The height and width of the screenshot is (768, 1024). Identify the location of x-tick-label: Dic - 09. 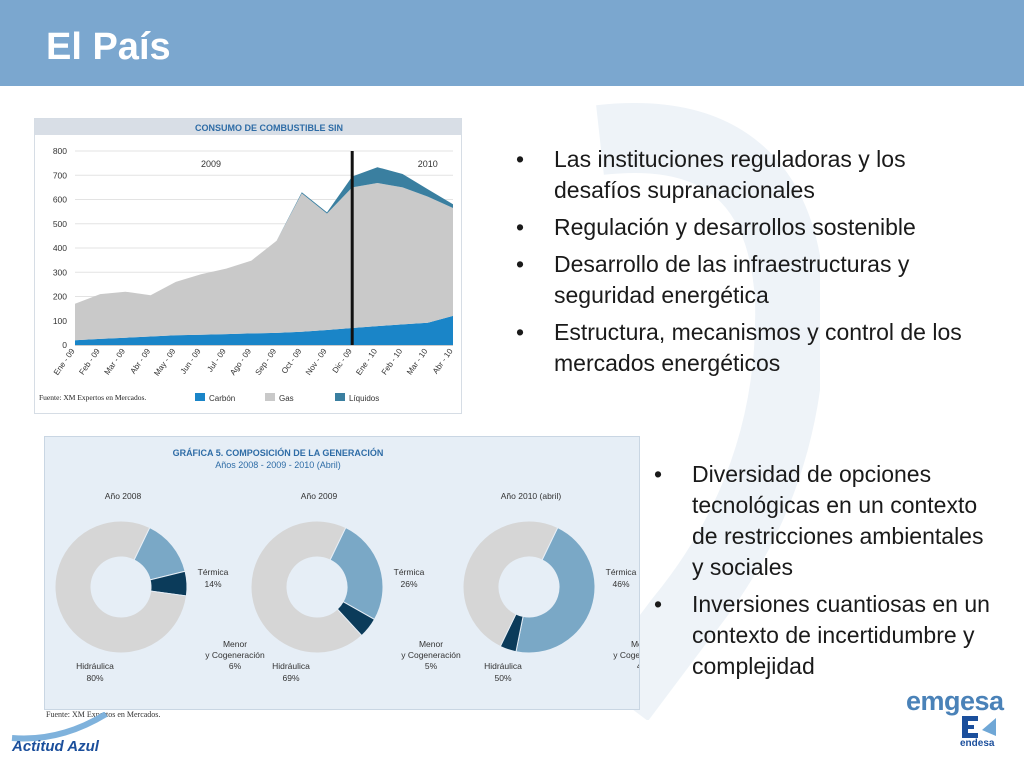
(342, 361).